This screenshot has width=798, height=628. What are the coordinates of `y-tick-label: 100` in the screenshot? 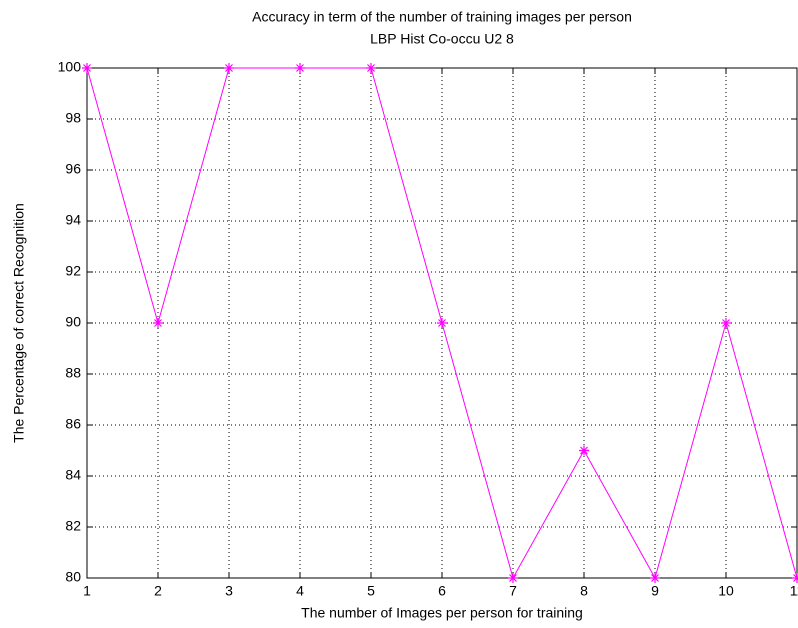 It's located at (70, 67).